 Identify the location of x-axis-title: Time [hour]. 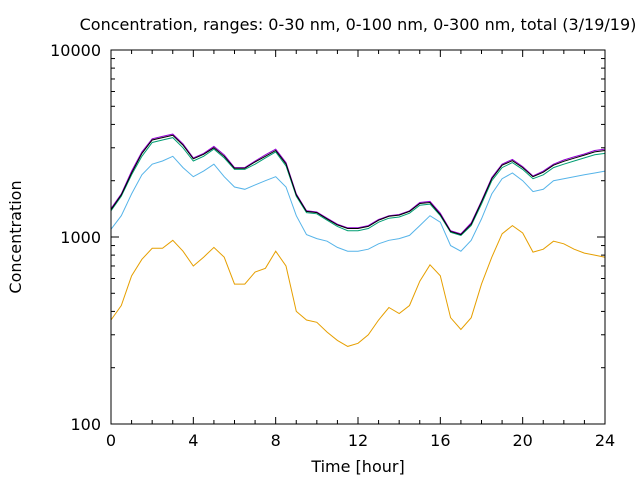
(357, 466).